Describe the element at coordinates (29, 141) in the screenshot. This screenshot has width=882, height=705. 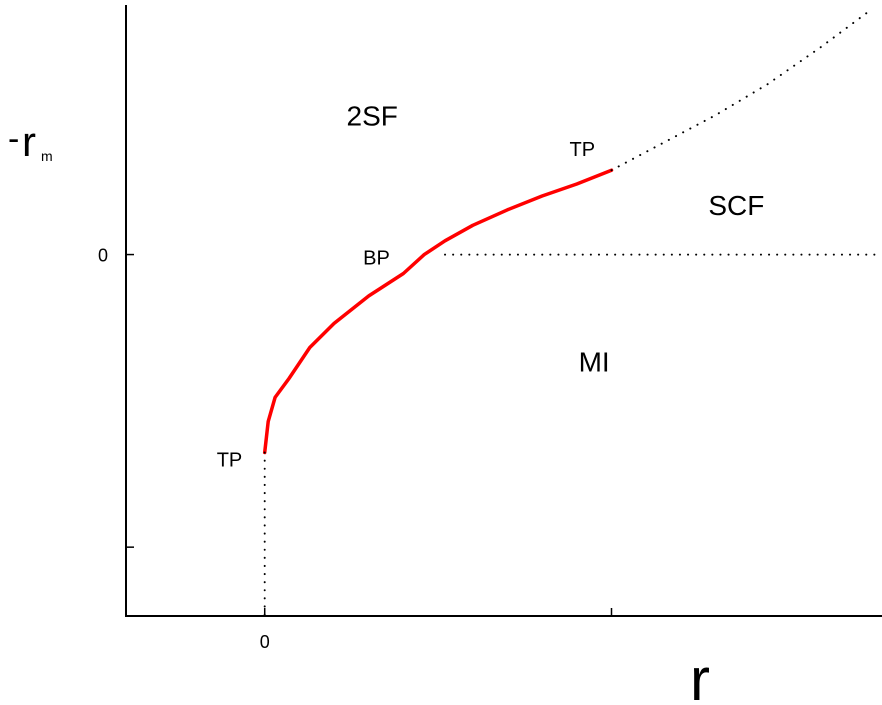
I see `y-axis-label: r` at that location.